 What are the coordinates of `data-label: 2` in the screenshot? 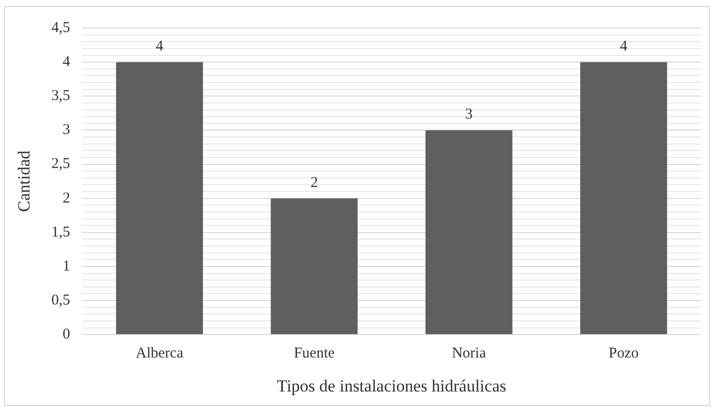 It's located at (314, 182).